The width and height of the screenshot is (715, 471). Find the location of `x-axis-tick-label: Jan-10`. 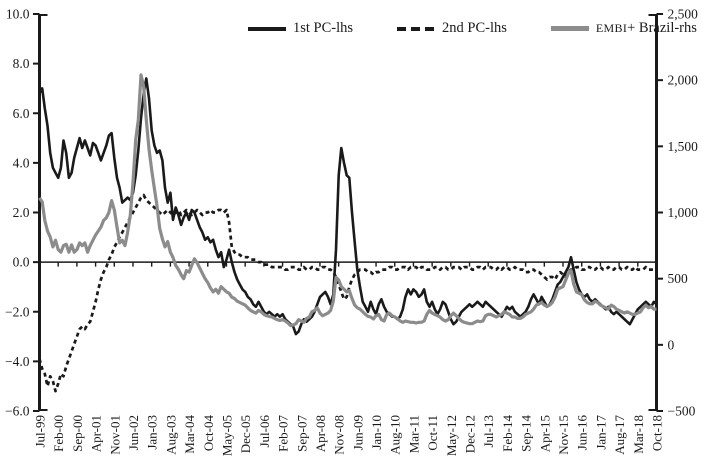

x-axis-tick-label: Jan-10 is located at coordinates (376, 432).